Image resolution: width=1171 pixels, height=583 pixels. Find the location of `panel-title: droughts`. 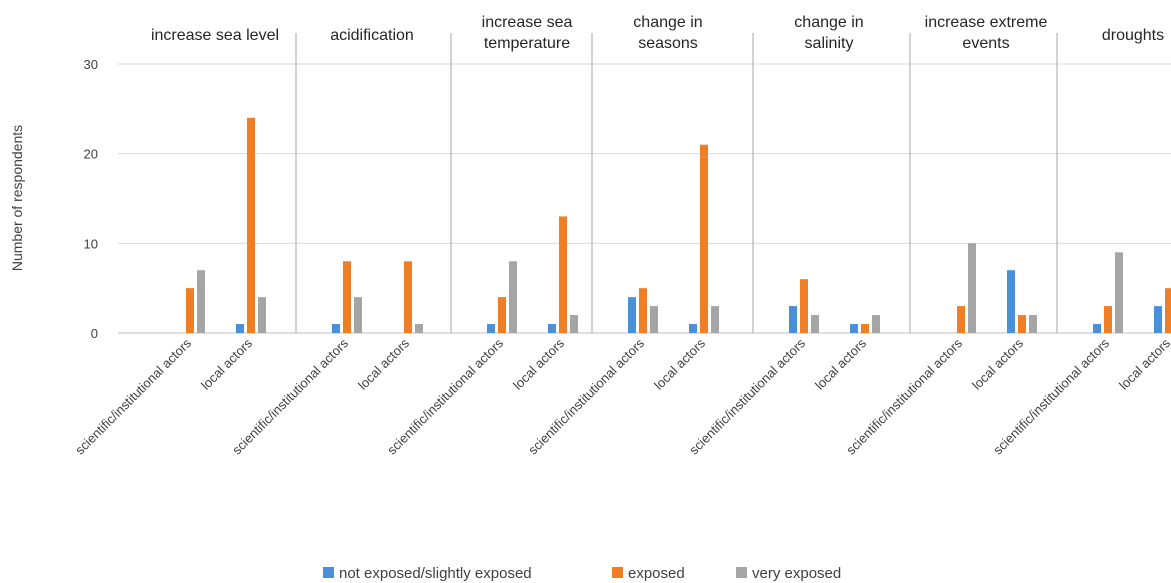

panel-title: droughts is located at coordinates (1133, 35).